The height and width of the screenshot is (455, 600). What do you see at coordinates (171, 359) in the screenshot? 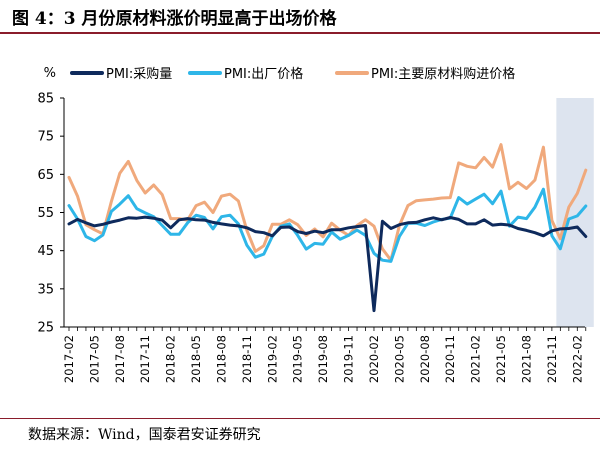
I see `x-tick-label: 2018-02` at bounding box center [171, 359].